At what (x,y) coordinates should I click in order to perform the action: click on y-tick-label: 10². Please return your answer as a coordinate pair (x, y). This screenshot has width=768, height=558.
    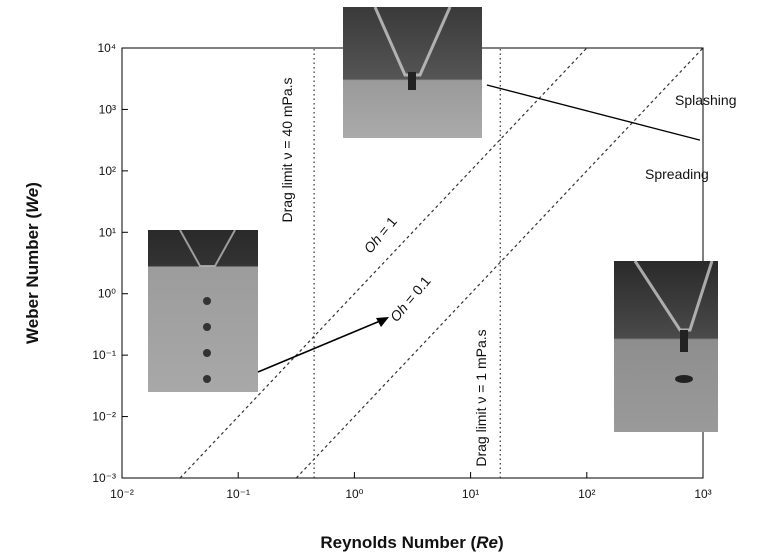
    Looking at the image, I should click on (107, 171).